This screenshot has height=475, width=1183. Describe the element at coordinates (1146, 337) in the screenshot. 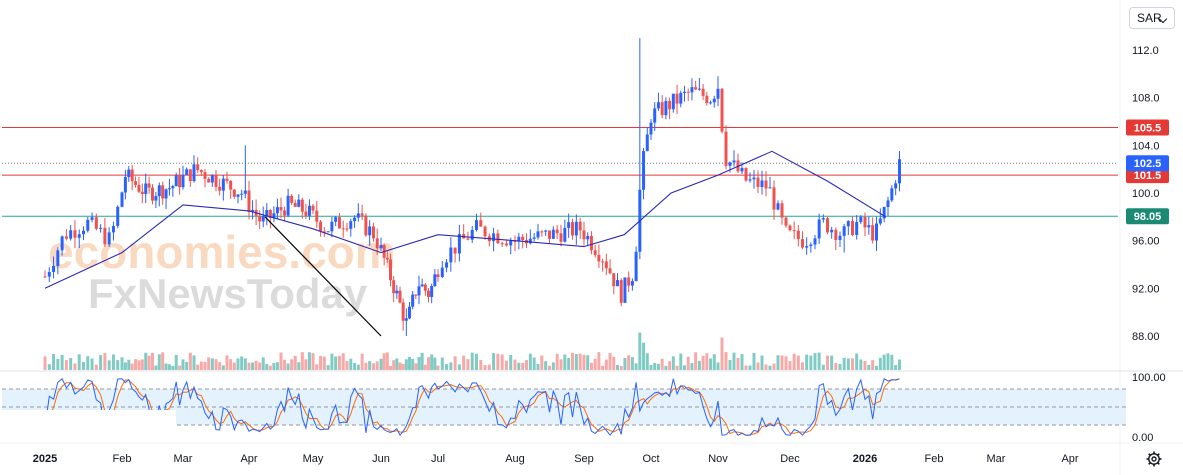

I see `y-tick-label: 88.00` at that location.